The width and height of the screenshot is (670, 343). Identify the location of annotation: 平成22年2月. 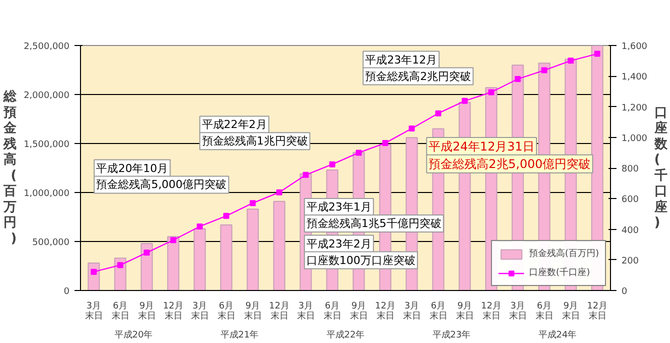
(234, 125).